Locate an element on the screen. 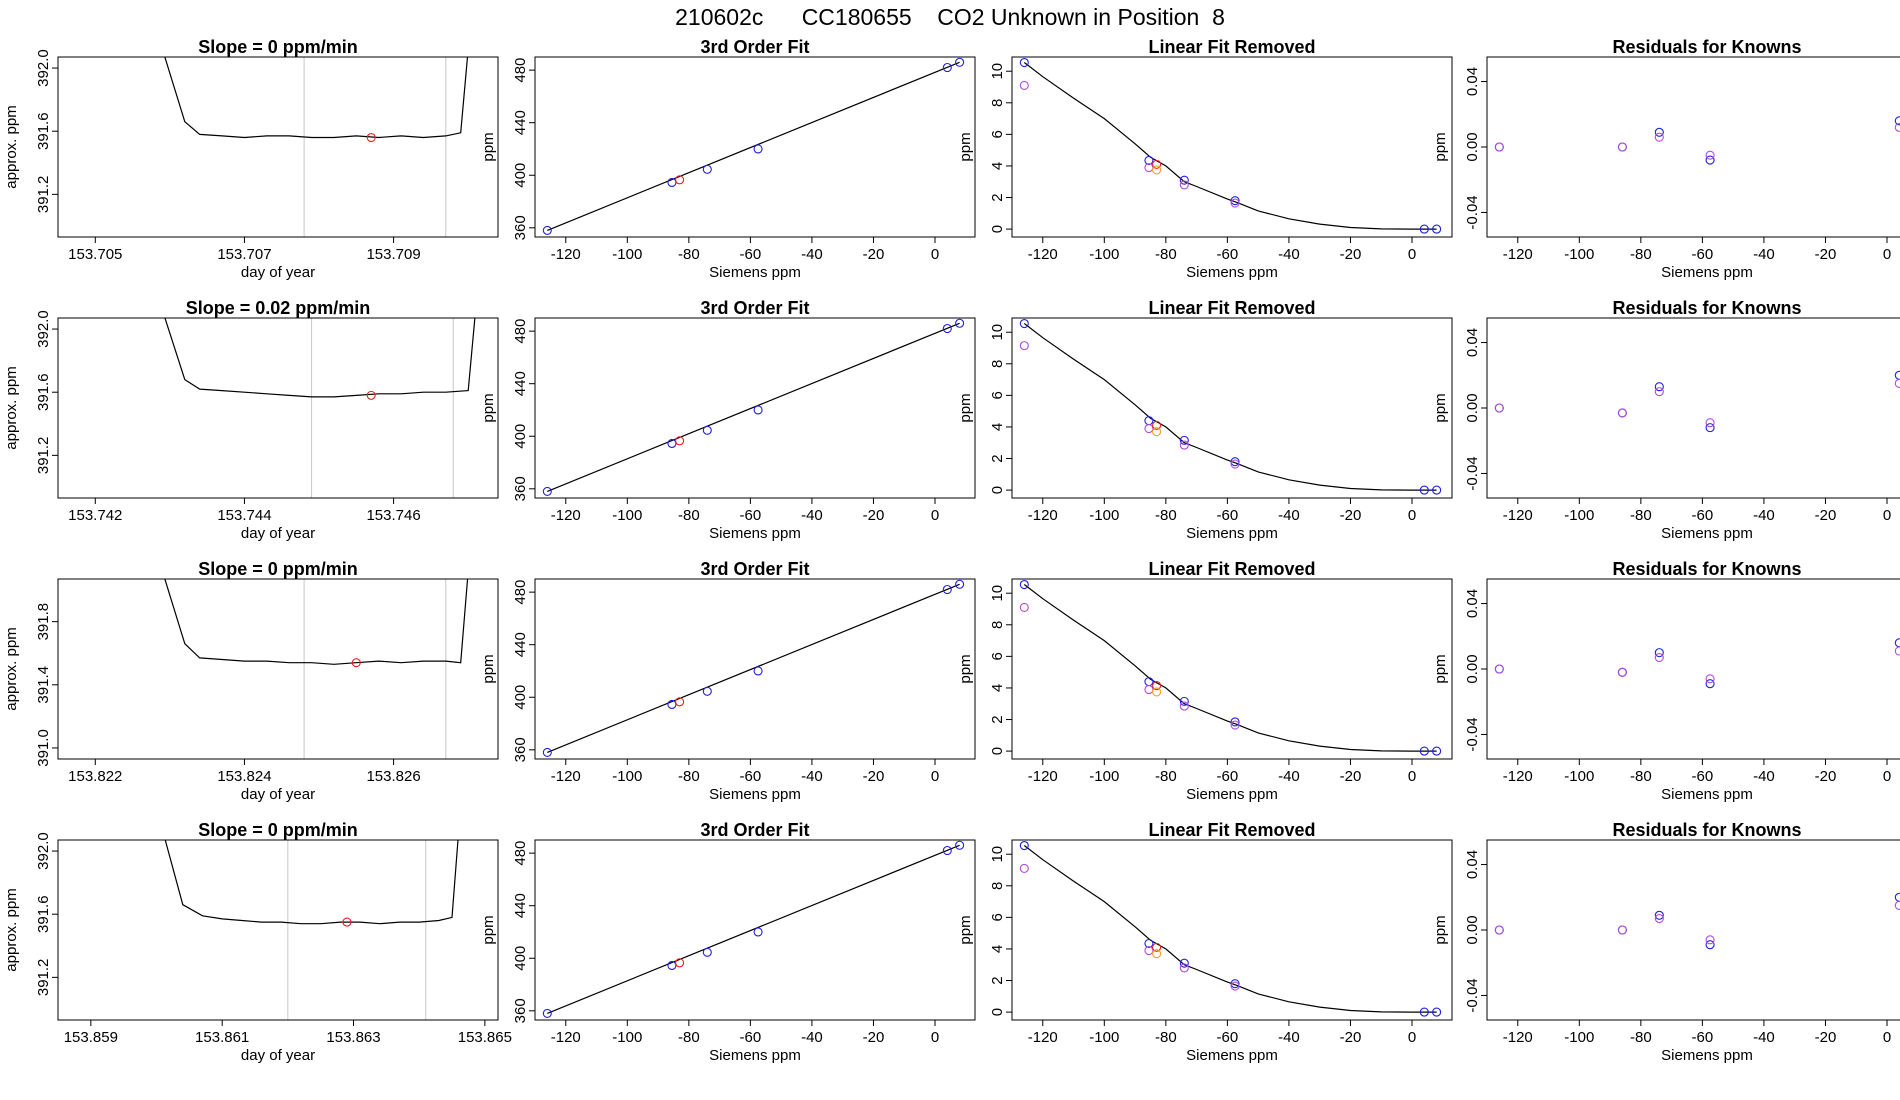 This screenshot has height=1100, width=1900. y-axis-label: approx. ppm is located at coordinates (11, 668).